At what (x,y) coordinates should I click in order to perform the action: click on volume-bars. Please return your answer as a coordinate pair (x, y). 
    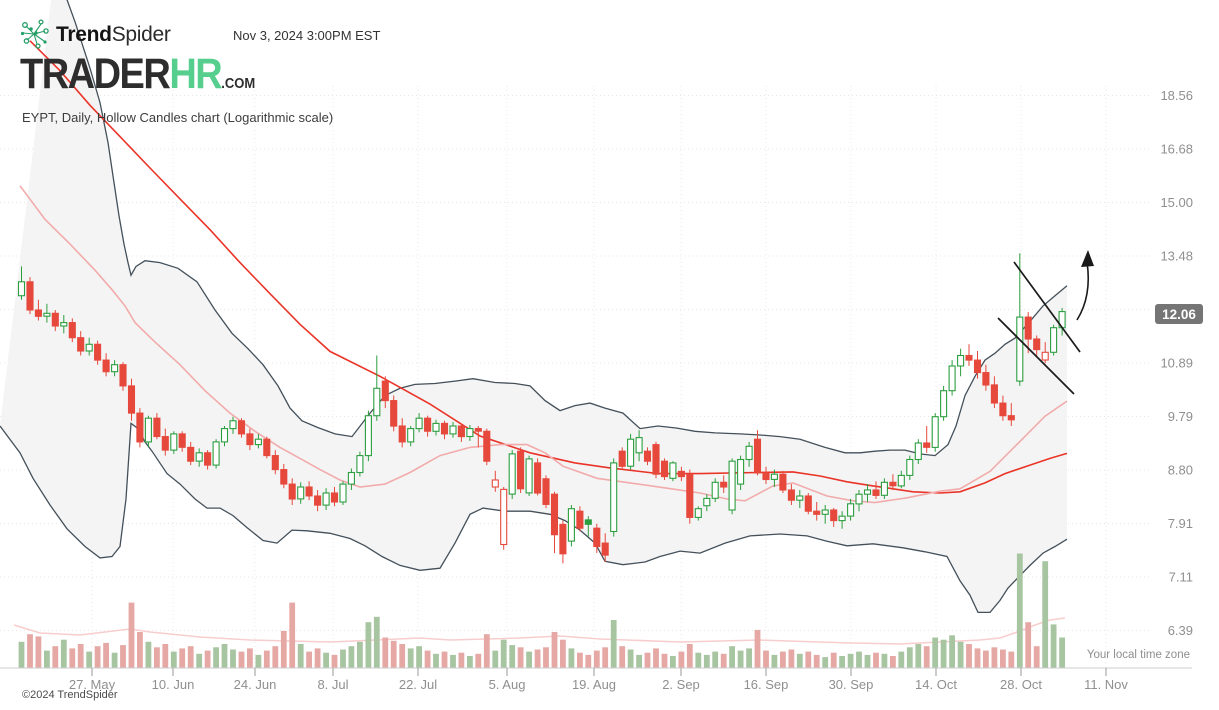
    Looking at the image, I should click on (541, 611).